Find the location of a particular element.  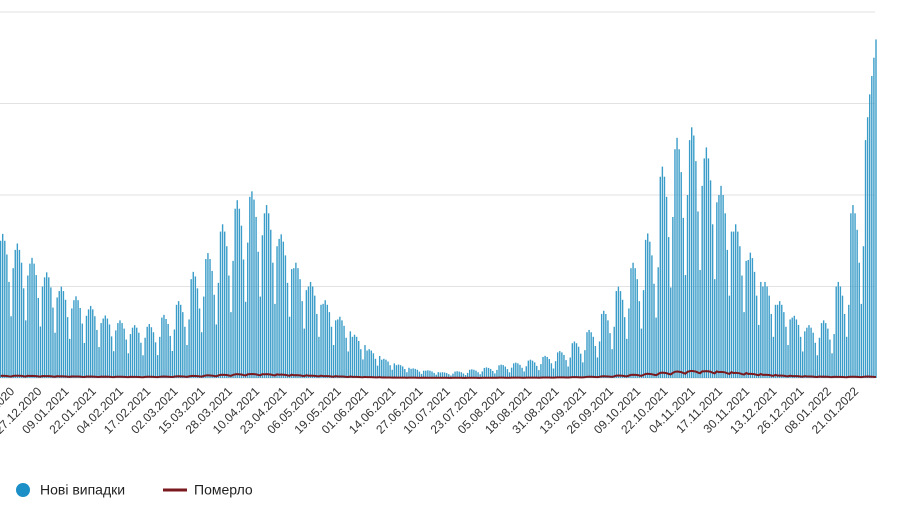

legend-label: Нові випадки is located at coordinates (82, 490).